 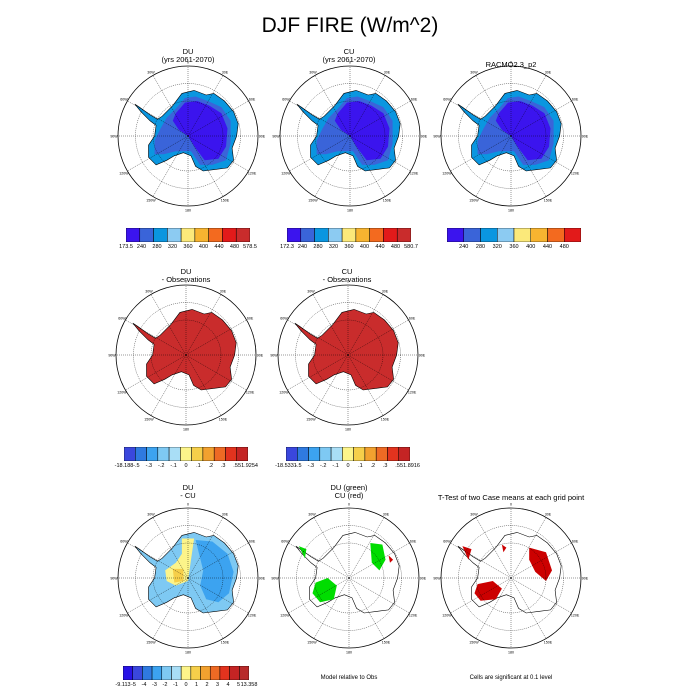 What do you see at coordinates (511, 63) in the screenshot?
I see `longitude-label: 0` at bounding box center [511, 63].